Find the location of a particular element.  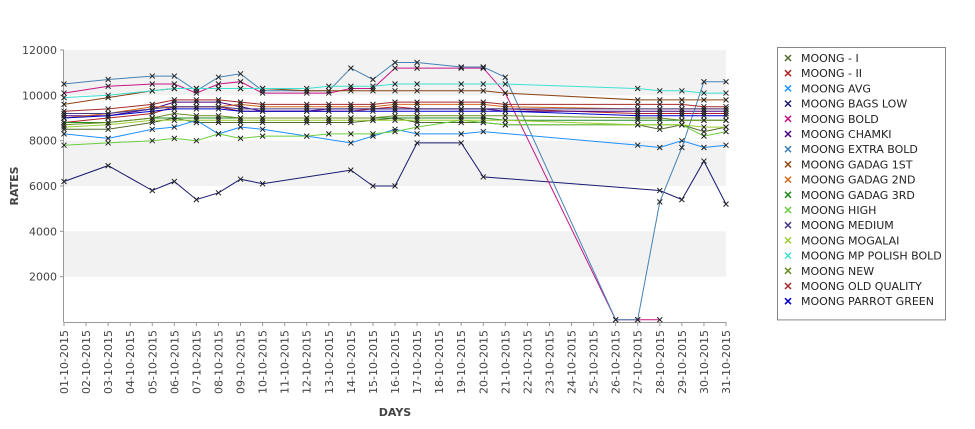

legend-label: MOONG MOGALAI is located at coordinates (850, 240).